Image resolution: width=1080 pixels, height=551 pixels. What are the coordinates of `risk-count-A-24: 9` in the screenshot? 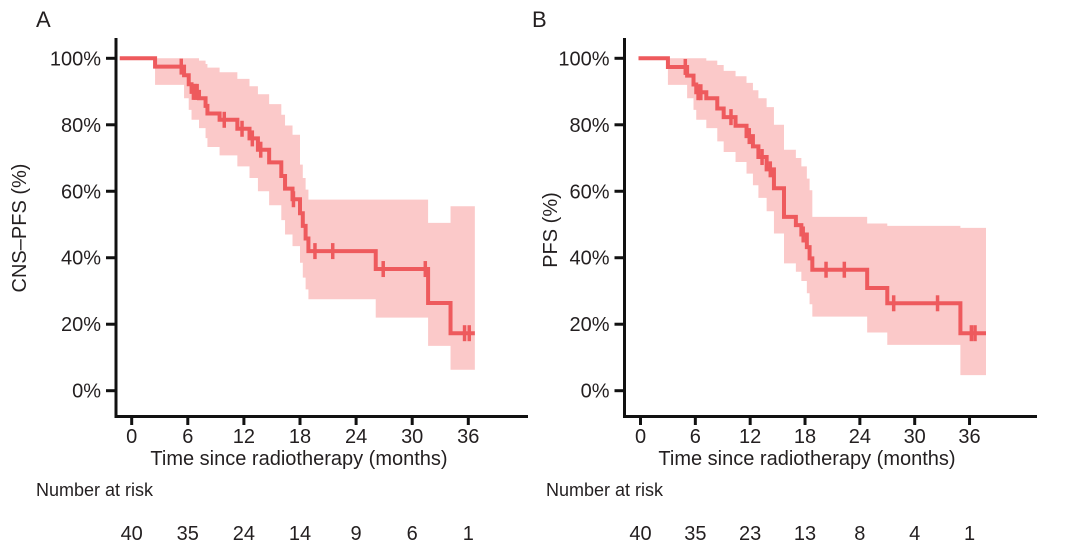 It's located at (356, 534).